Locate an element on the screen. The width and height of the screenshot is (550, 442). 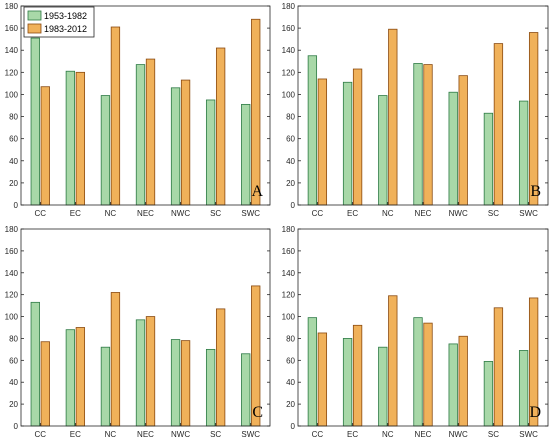
bar-b-nwc-s1 is located at coordinates (453, 148).